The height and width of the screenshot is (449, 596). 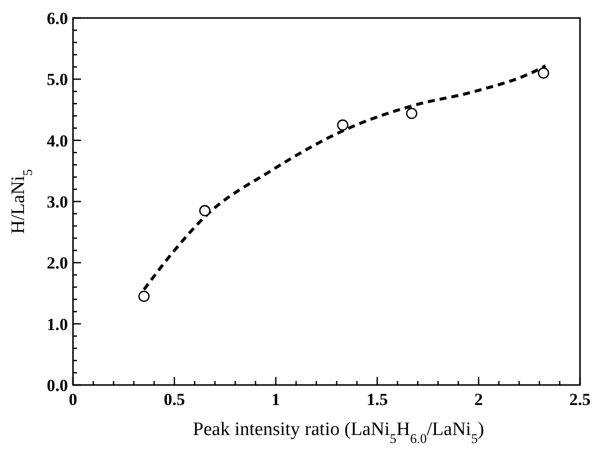 I want to click on x-tick-label: 2, so click(x=478, y=399).